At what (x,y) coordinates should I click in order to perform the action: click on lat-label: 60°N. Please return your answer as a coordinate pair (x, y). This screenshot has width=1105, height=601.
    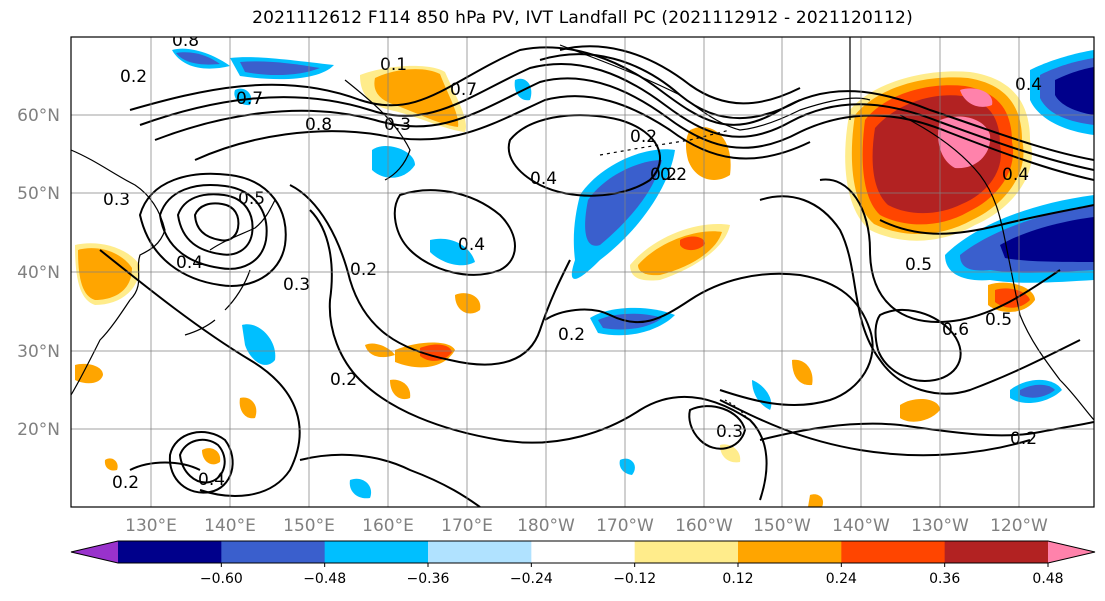
    Looking at the image, I should click on (38, 116).